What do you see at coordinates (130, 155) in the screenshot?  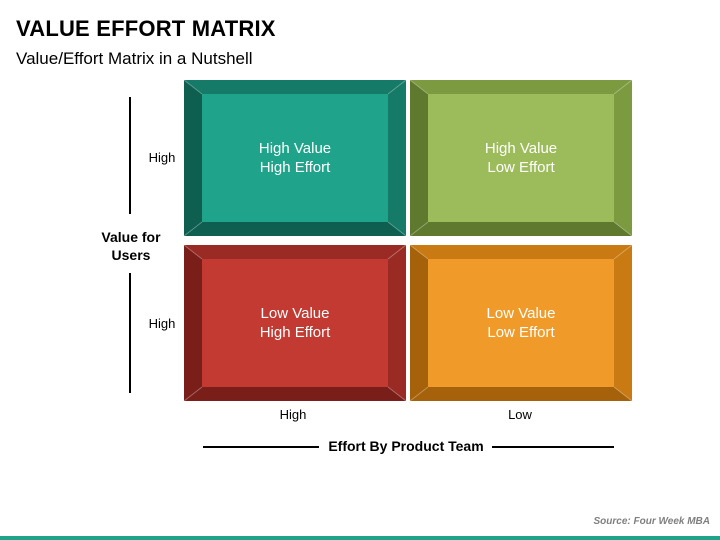 I see `y-axis-line-top` at bounding box center [130, 155].